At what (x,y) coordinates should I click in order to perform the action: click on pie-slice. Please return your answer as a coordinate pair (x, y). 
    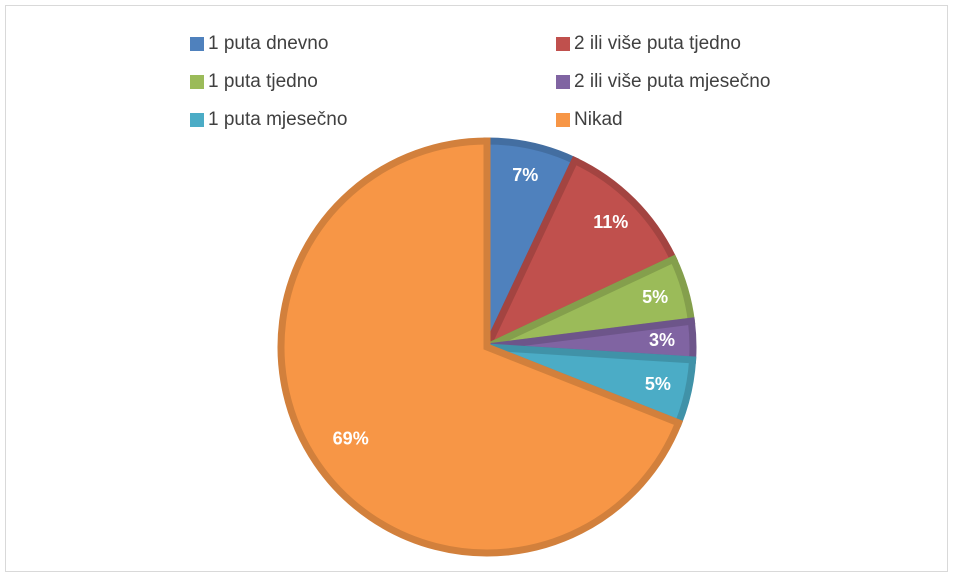
    Looking at the image, I should click on (579, 255).